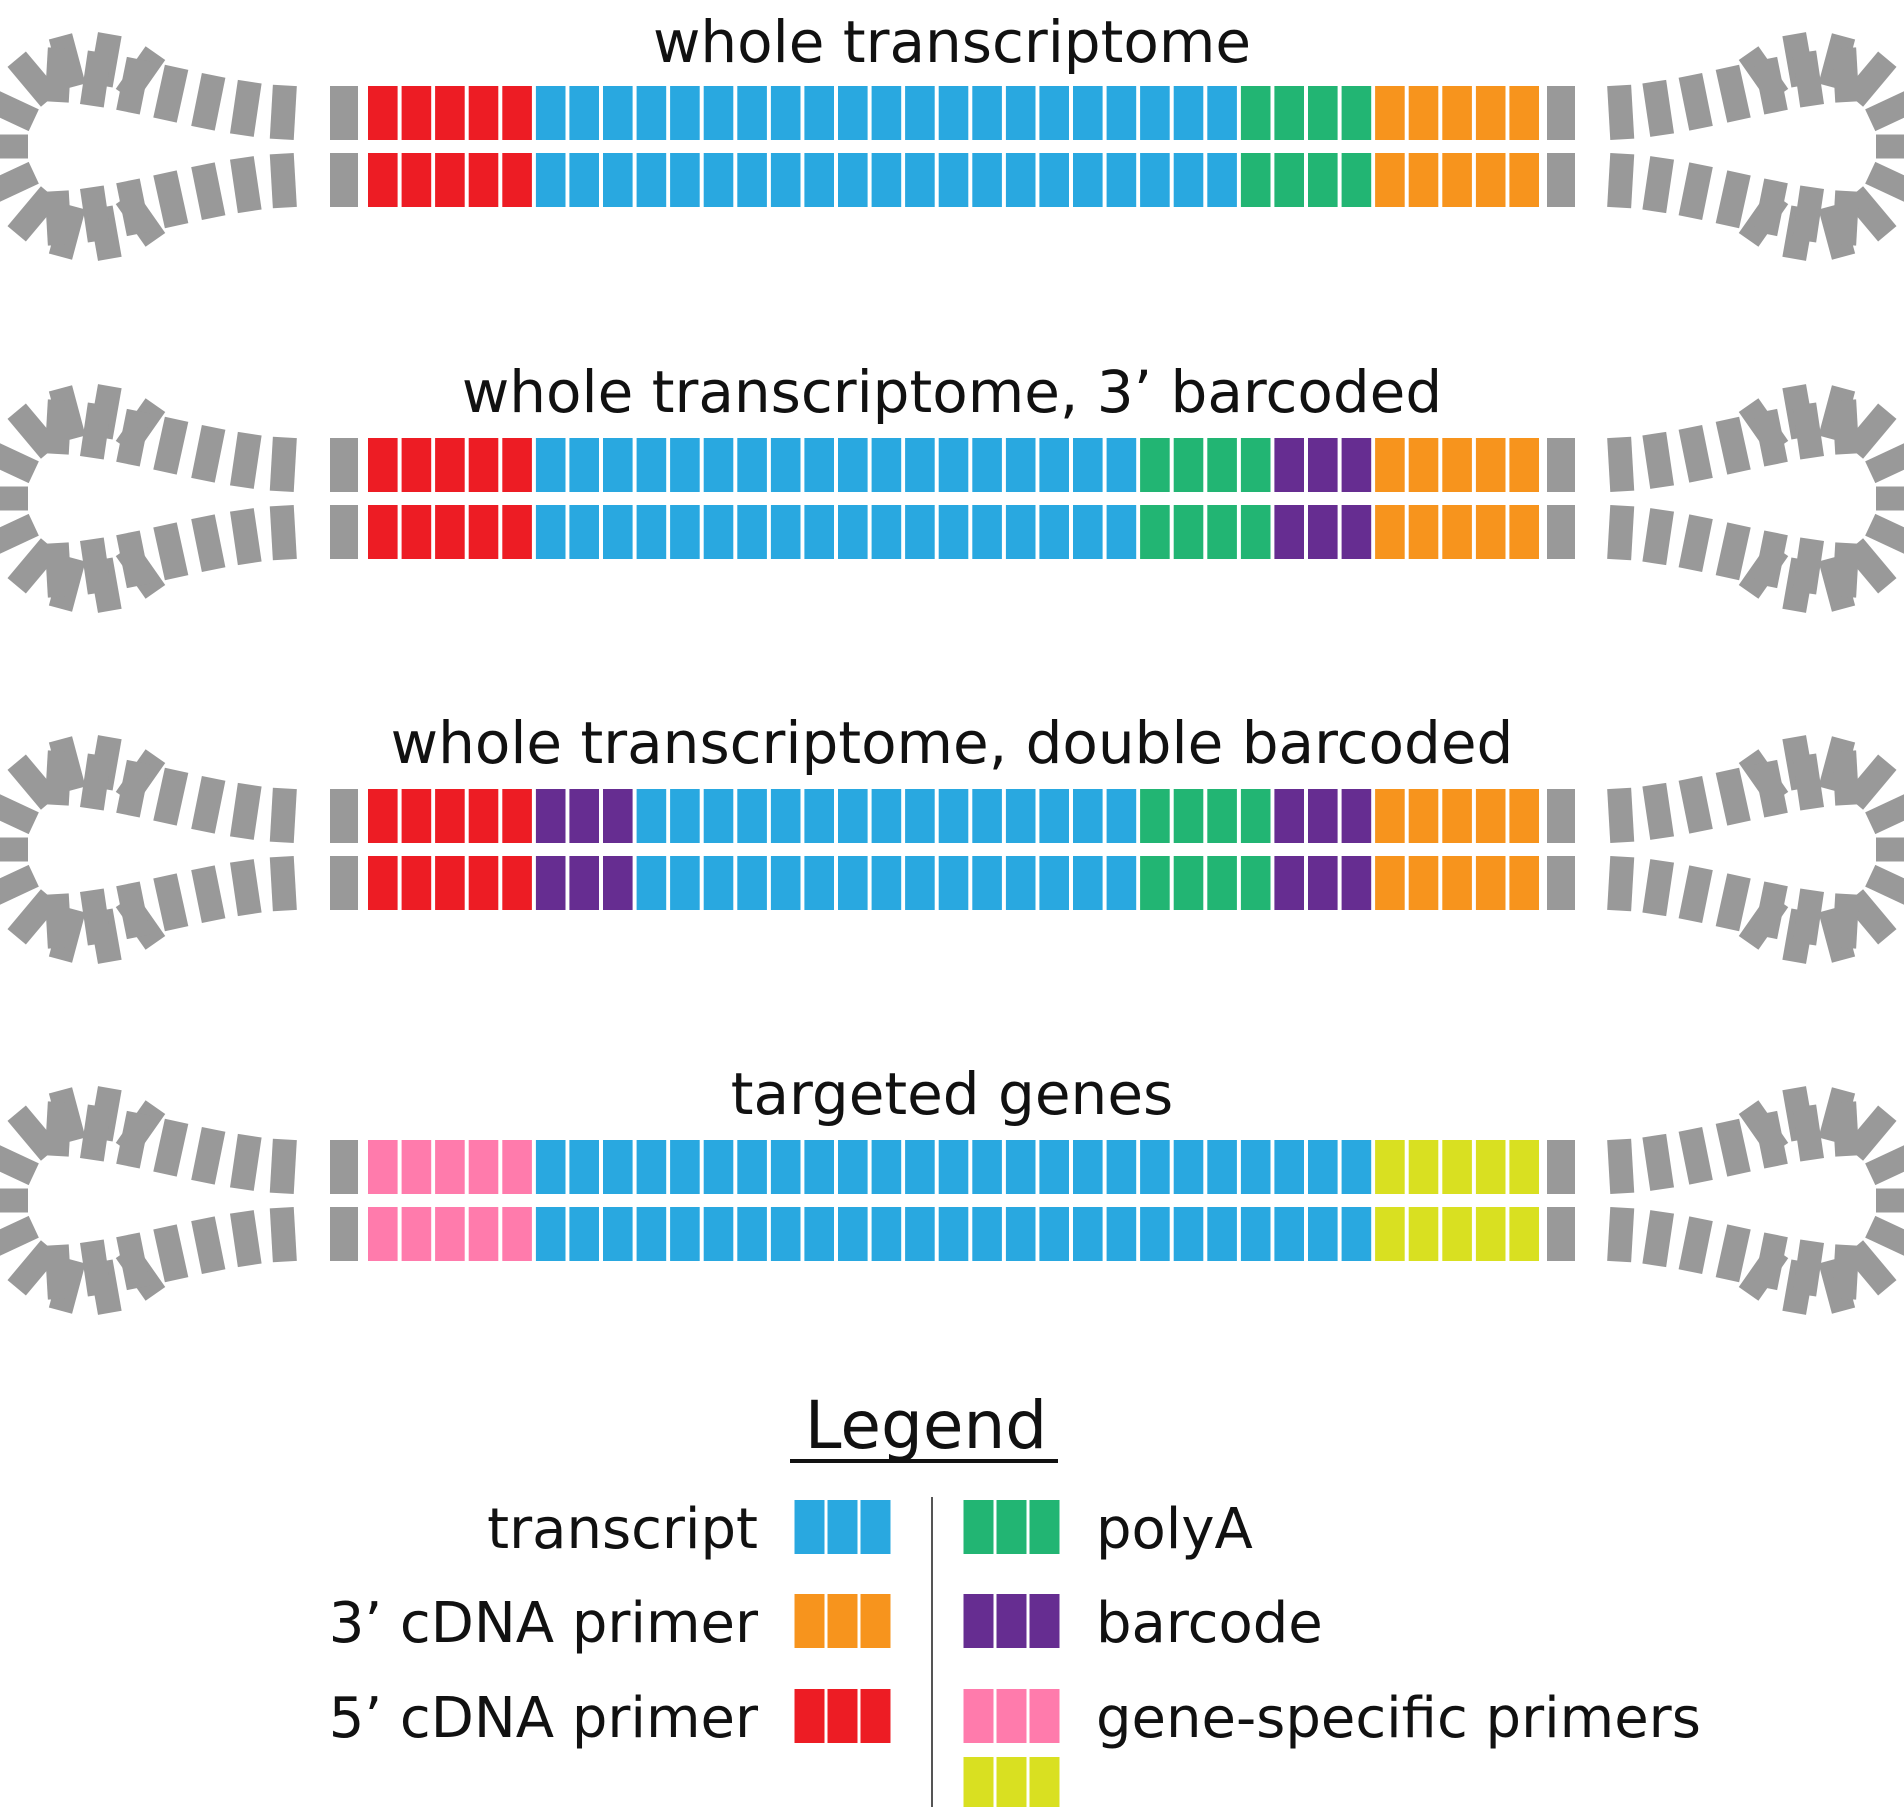  I want to click on legend-label-polya: polyA, so click(1174, 1529).